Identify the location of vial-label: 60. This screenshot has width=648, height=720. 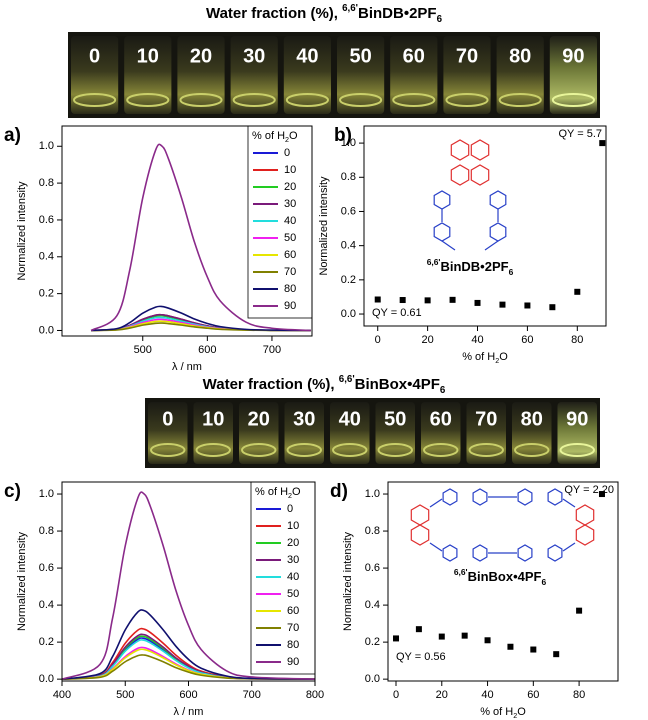
(441, 419).